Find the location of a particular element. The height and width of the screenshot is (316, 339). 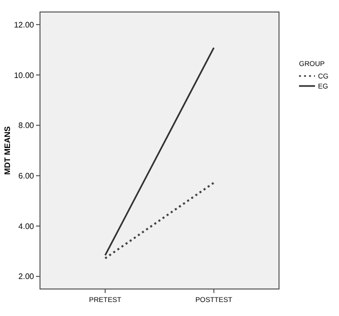

y-tick-label: 8.00 is located at coordinates (26, 125).